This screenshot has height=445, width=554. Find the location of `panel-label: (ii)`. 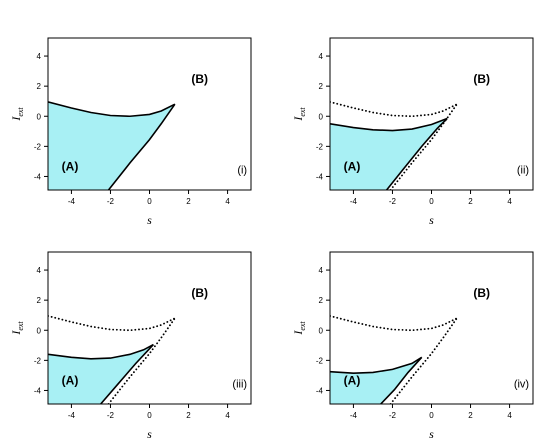

panel-label: (ii) is located at coordinates (523, 170).